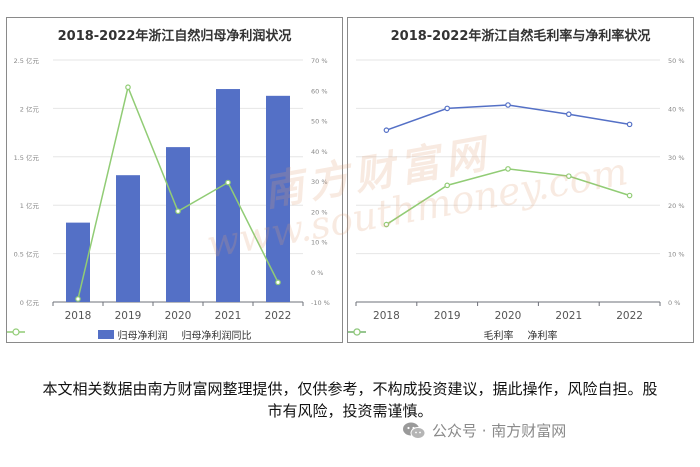 The height and width of the screenshot is (467, 700). Describe the element at coordinates (27, 60) in the screenshot. I see `y-tick-label: 2.5 亿元` at that location.